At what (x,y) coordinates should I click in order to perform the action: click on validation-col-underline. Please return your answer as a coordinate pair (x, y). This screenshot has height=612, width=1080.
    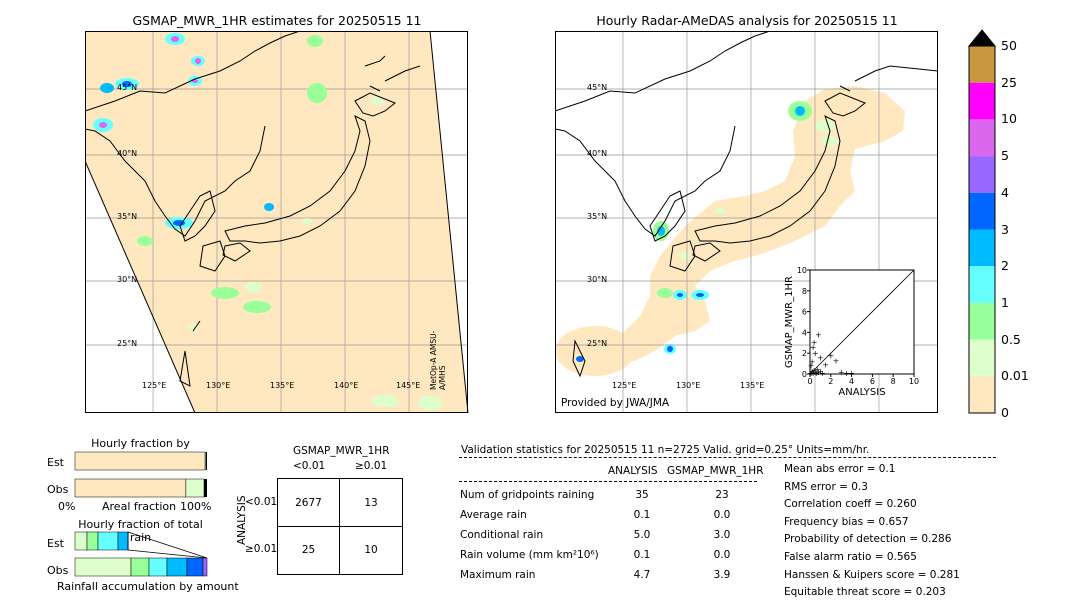
    Looking at the image, I should click on (608, 481).